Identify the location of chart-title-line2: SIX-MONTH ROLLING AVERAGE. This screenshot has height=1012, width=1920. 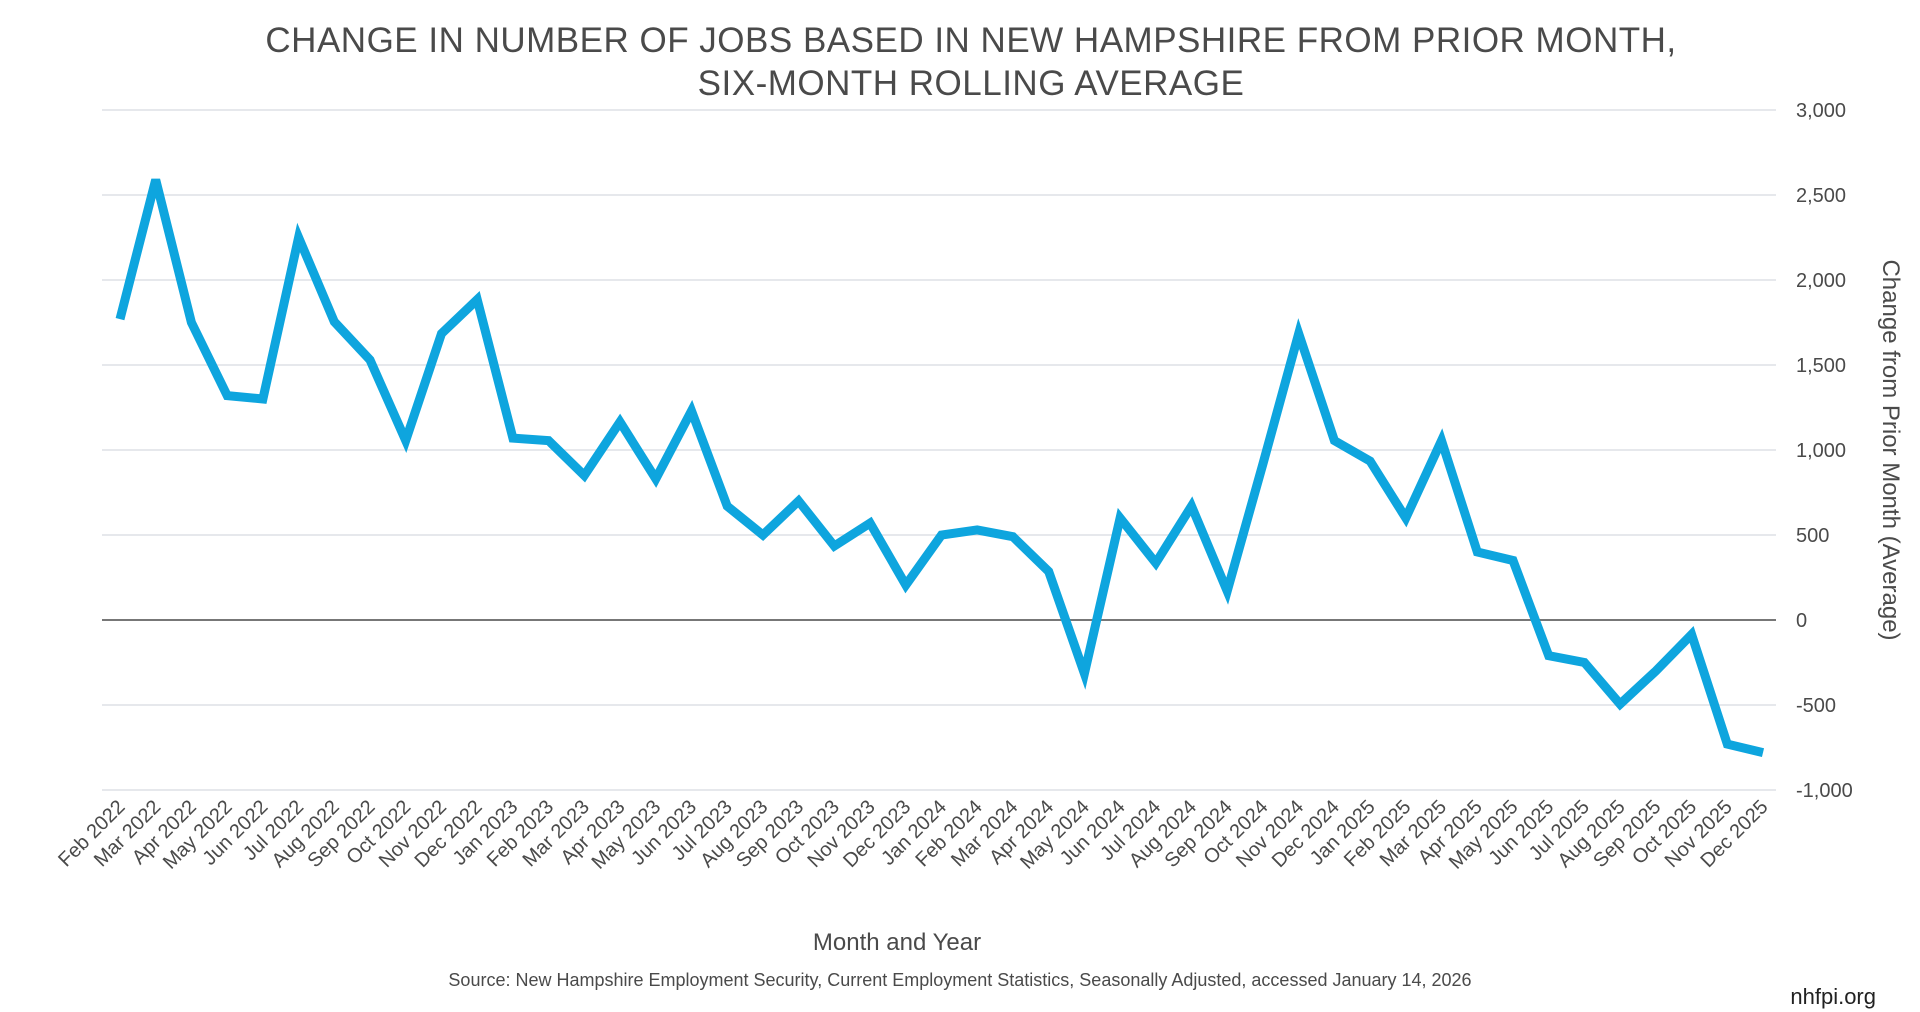
(971, 83).